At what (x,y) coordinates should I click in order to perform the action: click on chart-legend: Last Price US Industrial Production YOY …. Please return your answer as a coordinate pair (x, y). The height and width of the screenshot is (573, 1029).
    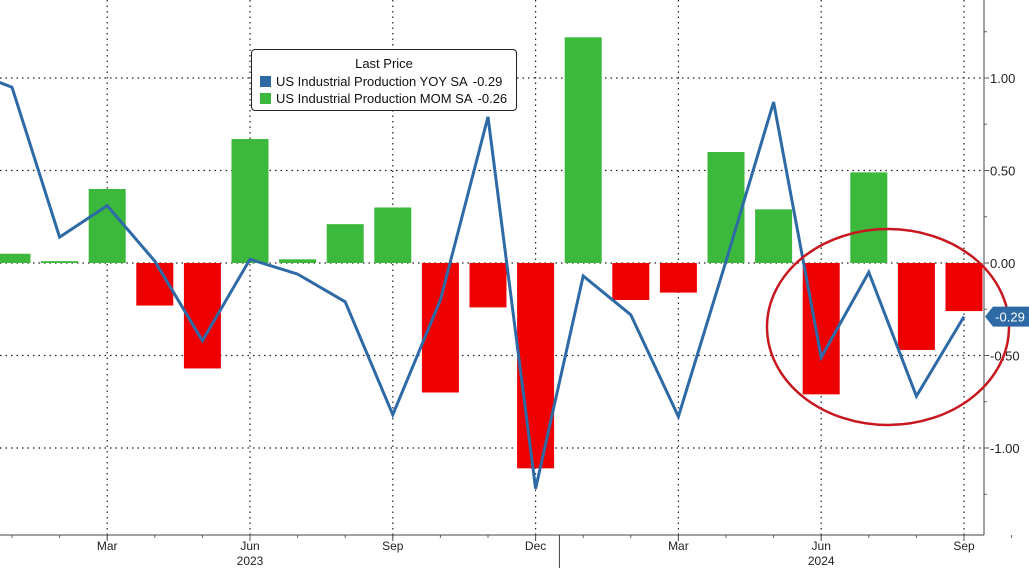
    Looking at the image, I should click on (384, 80).